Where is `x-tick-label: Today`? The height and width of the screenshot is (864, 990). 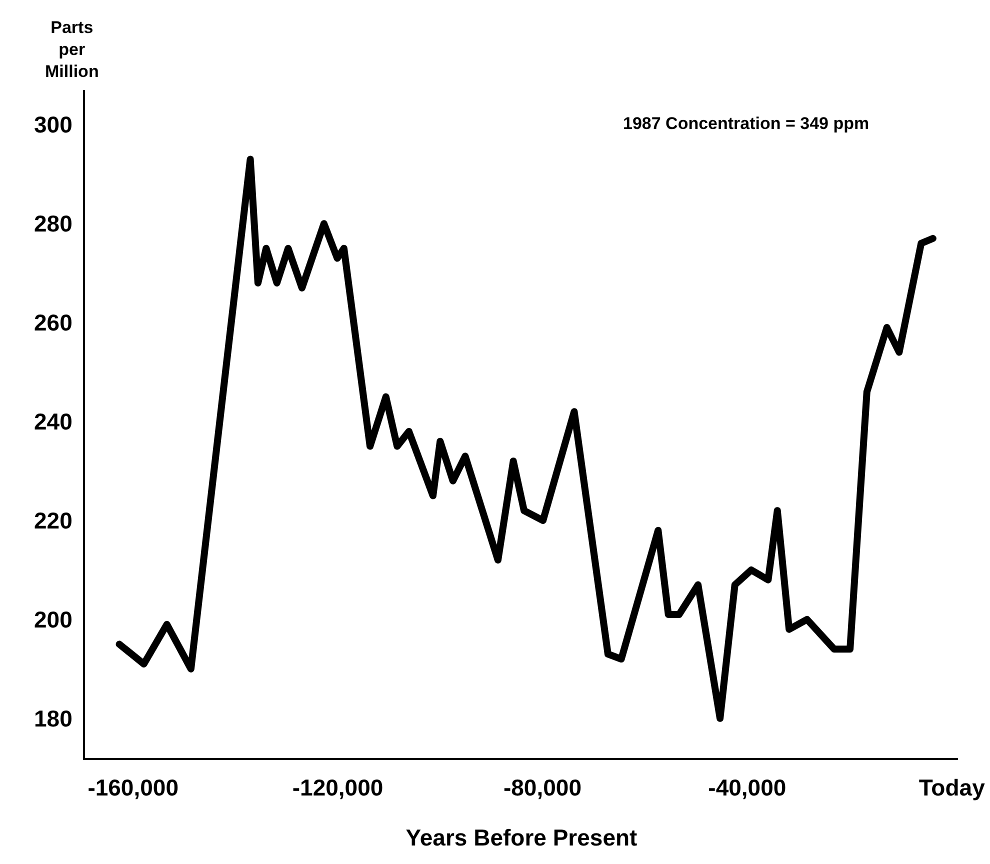 x-tick-label: Today is located at coordinates (952, 787).